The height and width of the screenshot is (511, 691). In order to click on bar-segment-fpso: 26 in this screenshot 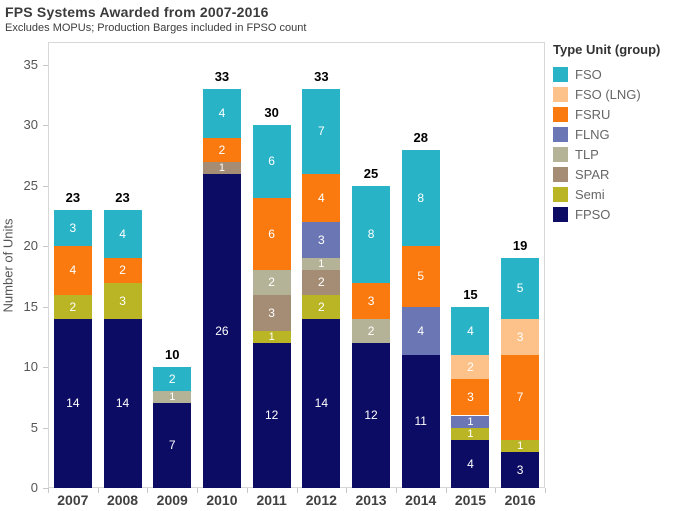, I will do `click(221, 330)`.